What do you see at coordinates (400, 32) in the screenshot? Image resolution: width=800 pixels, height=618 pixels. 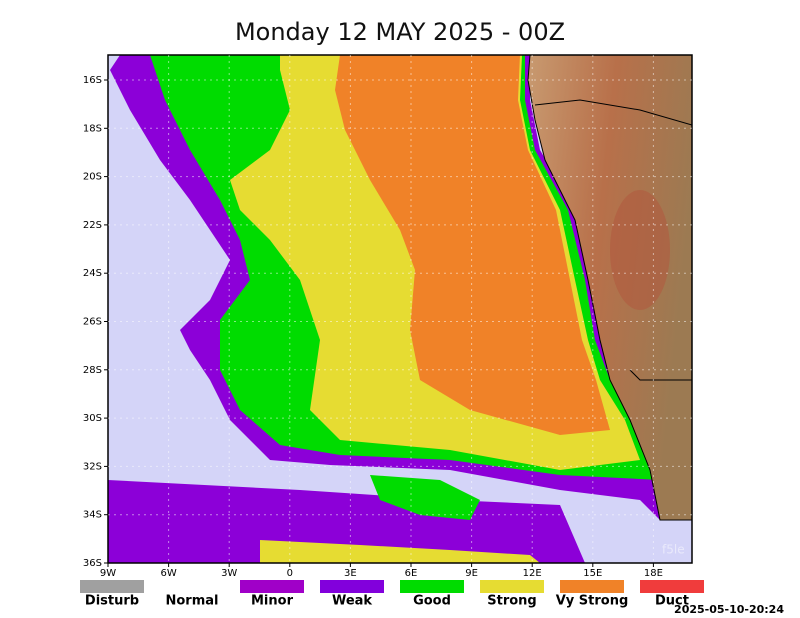 I see `title: Monday 12 MAY 2025 - 00Z` at bounding box center [400, 32].